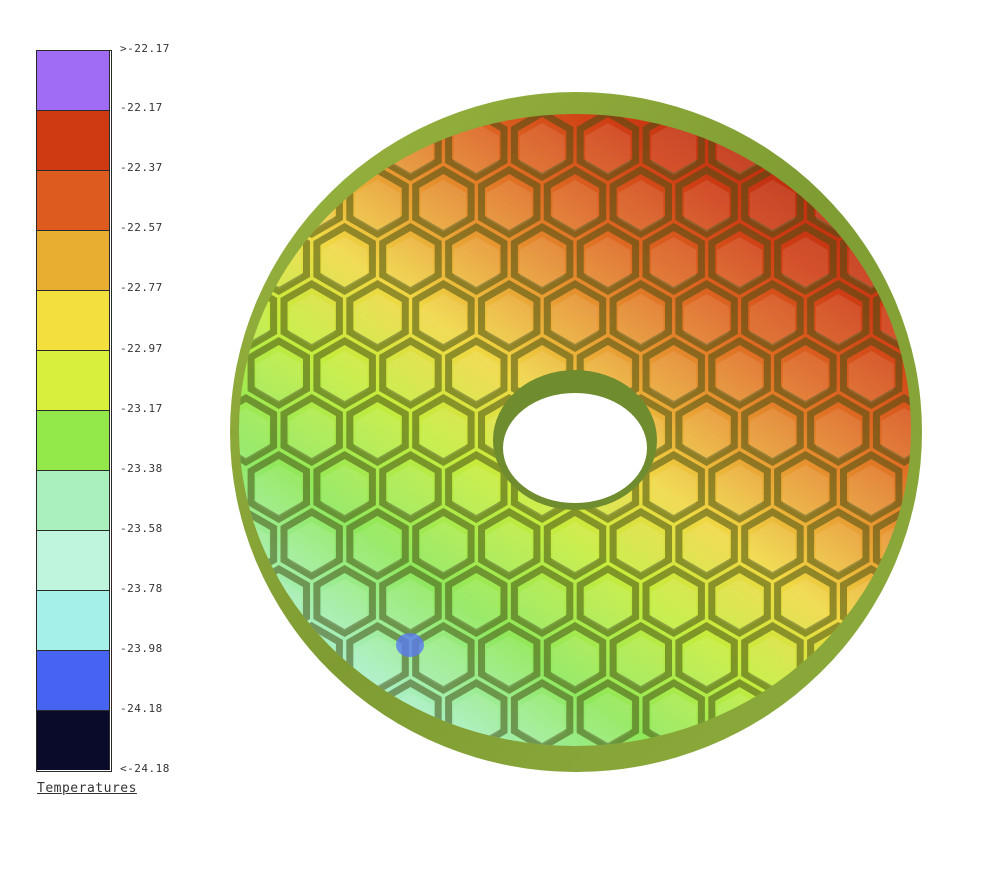 Image resolution: width=1000 pixels, height=875 pixels. What do you see at coordinates (141, 167) in the screenshot?
I see `legend-tick: -22.37` at bounding box center [141, 167].